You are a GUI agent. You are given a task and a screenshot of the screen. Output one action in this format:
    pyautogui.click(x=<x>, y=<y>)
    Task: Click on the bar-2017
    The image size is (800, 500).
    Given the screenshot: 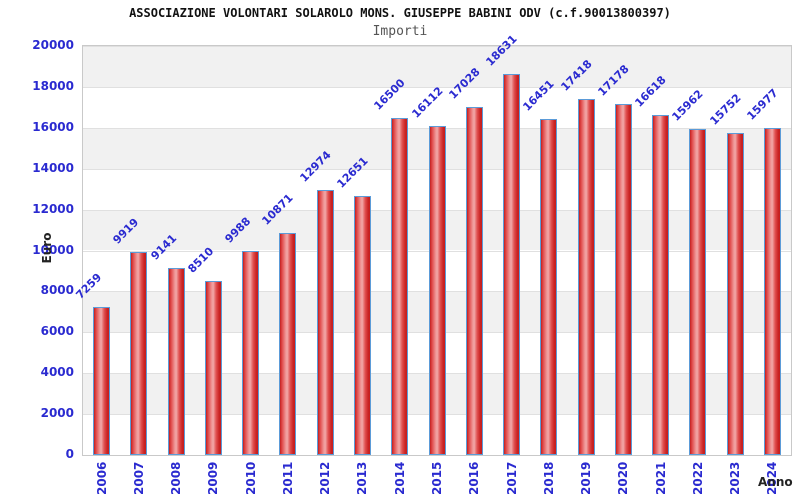 What is the action you would take?
    pyautogui.click(x=512, y=264)
    